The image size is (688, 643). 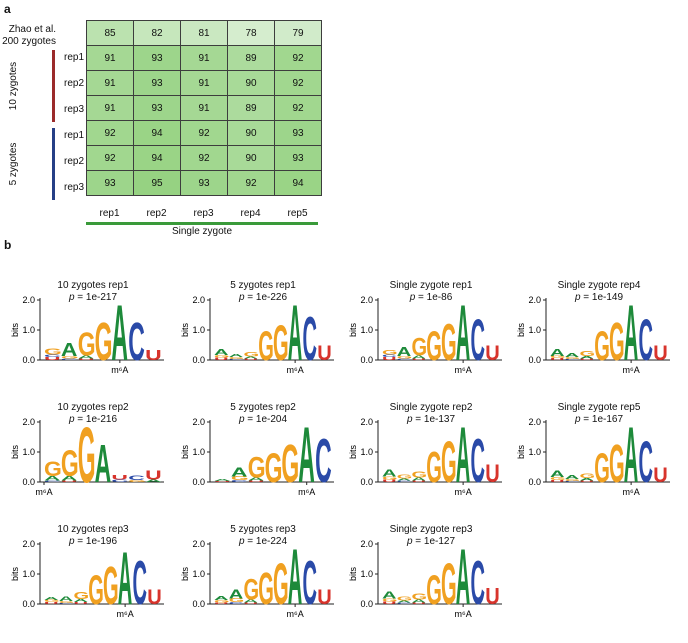 What do you see at coordinates (203, 213) in the screenshot?
I see `column-label: rep3` at bounding box center [203, 213].